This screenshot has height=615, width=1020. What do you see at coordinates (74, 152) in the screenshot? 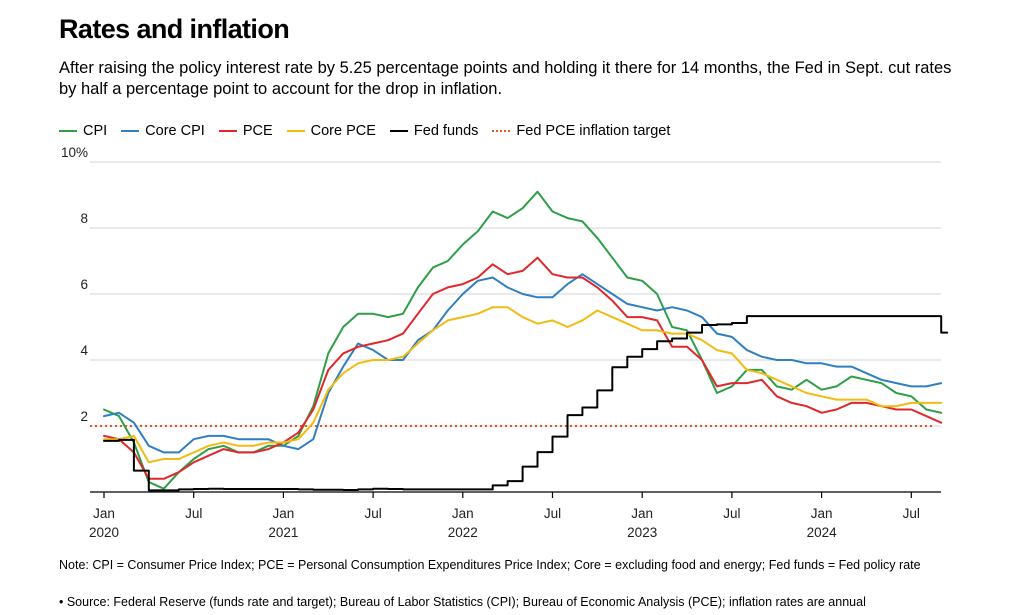
I see `y-tick-label-10: 10%` at bounding box center [74, 152].